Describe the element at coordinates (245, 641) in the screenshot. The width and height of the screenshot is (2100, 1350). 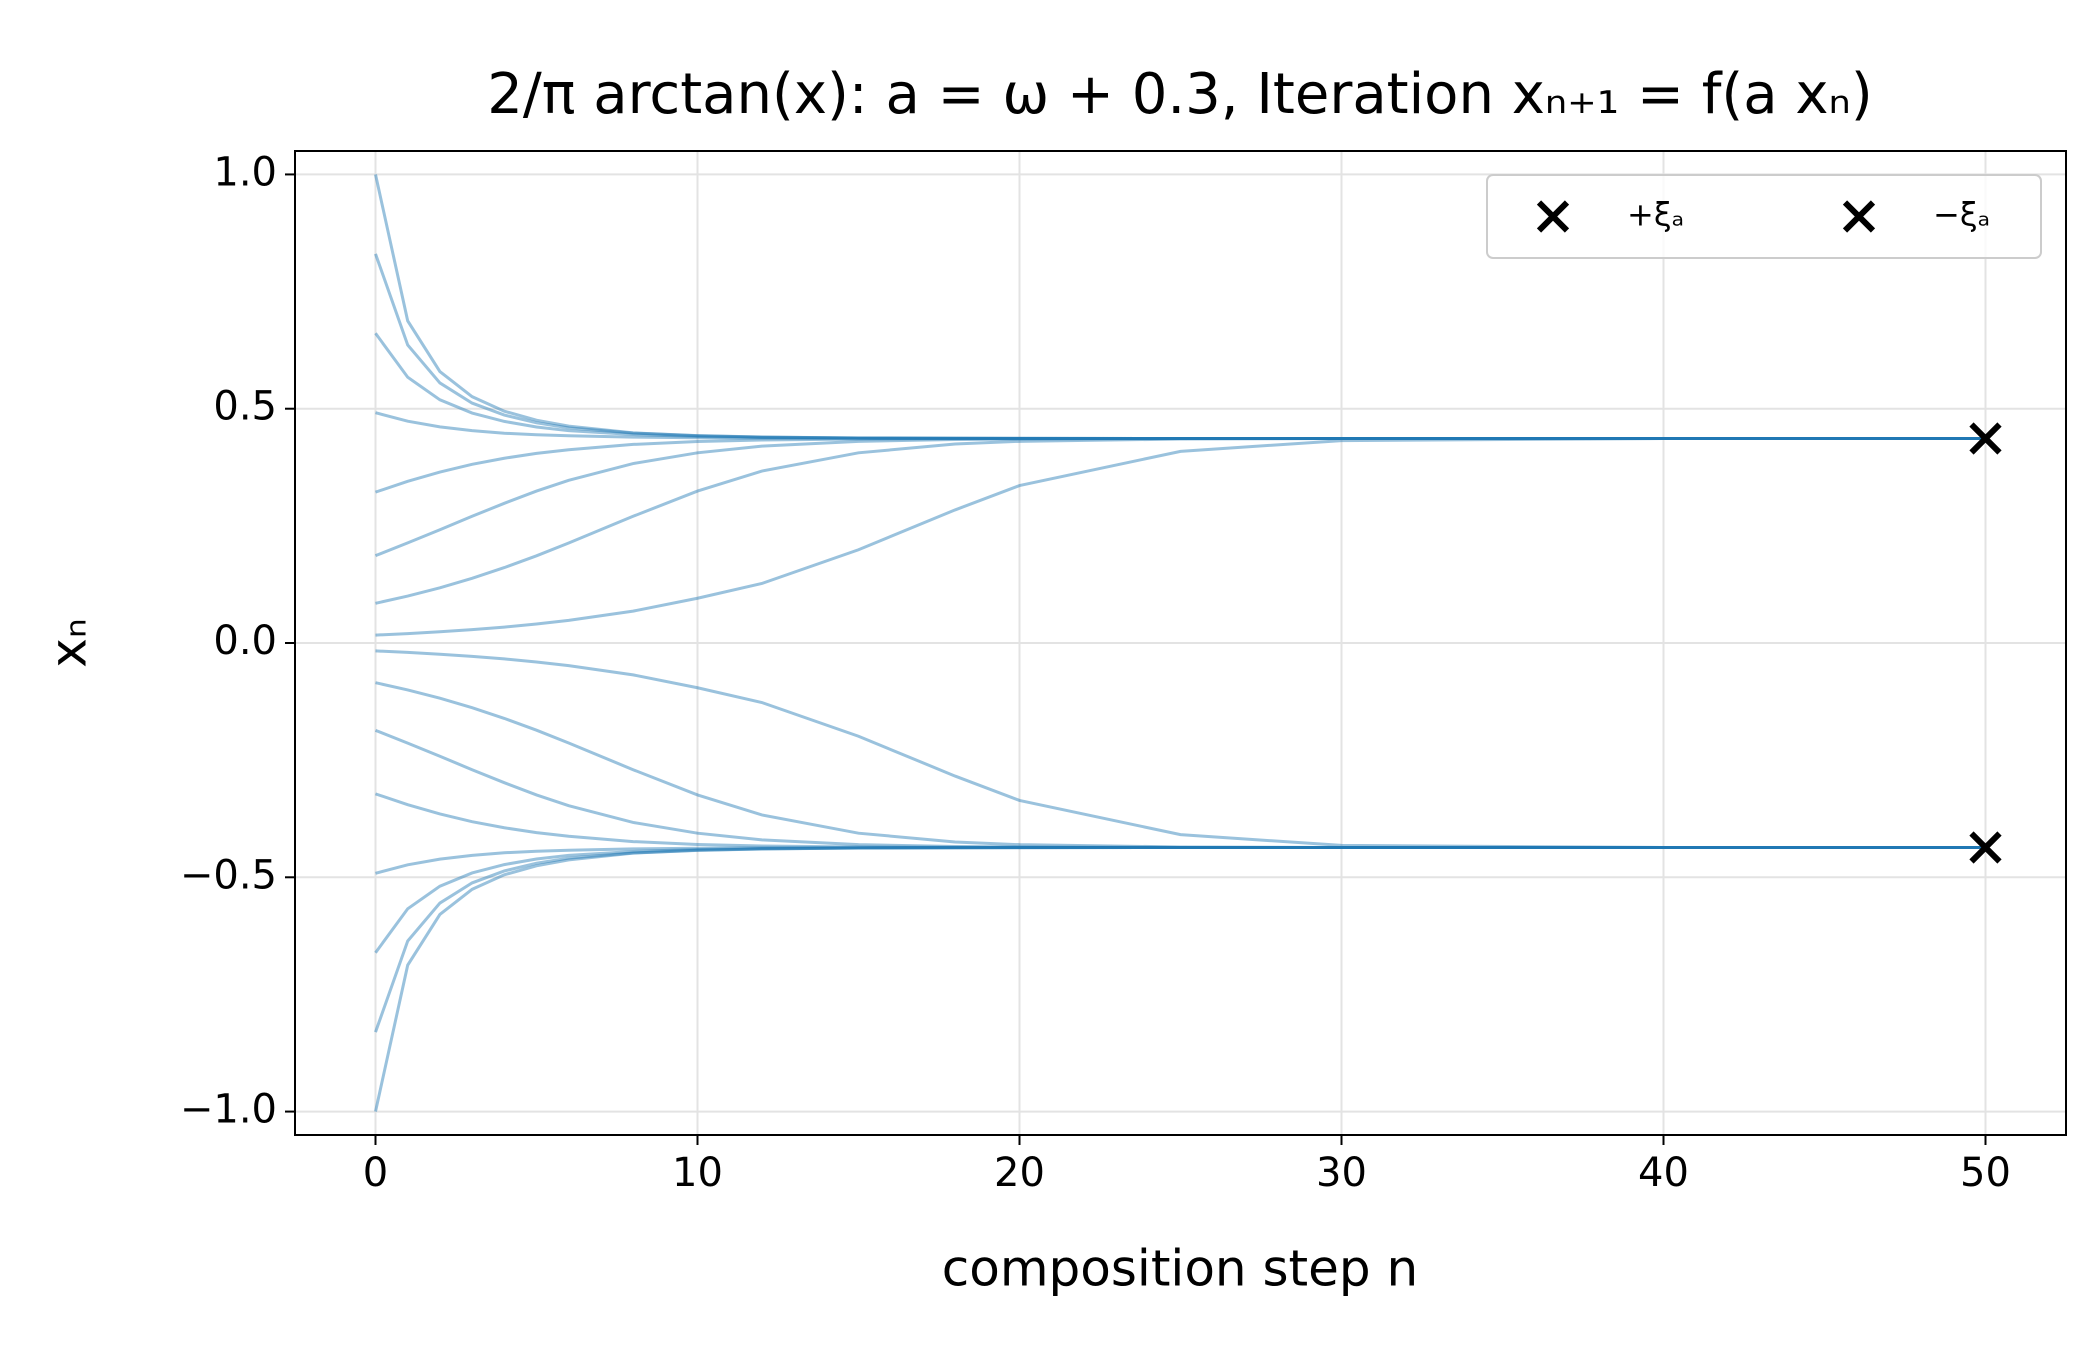
I see `y-tick-label: 0.0` at that location.